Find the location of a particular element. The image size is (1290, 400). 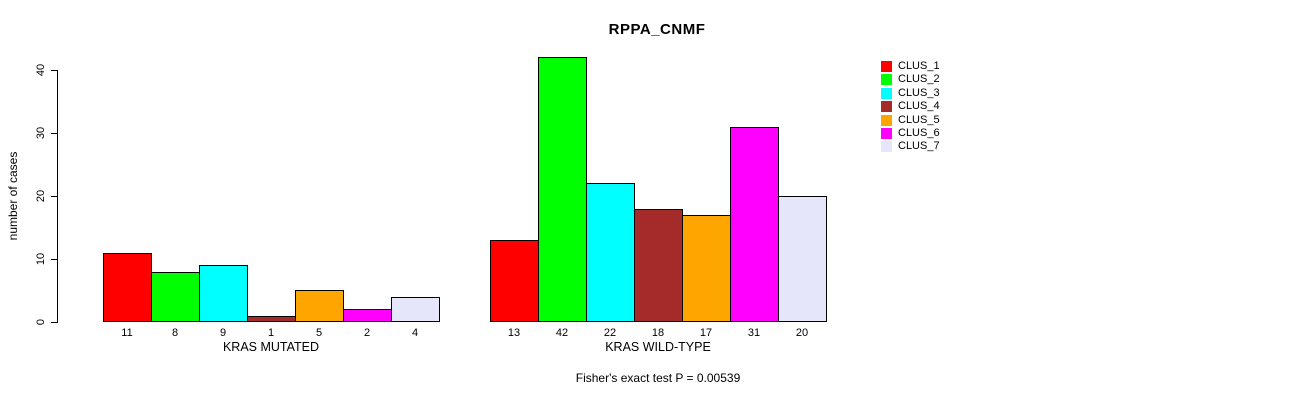

legend-label-clus_6: CLUS_6 is located at coordinates (919, 133).